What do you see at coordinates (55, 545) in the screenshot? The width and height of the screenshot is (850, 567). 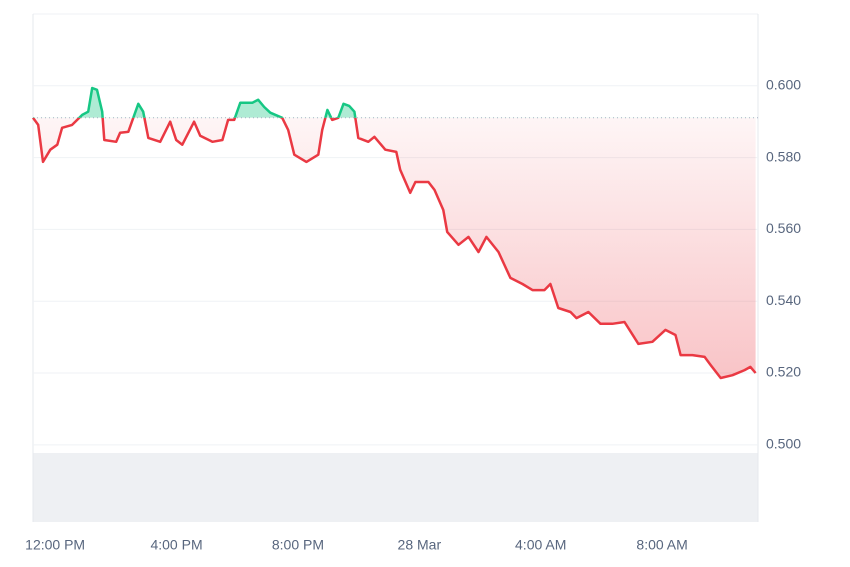 I see `x-tick-label: 12:00 PM` at bounding box center [55, 545].